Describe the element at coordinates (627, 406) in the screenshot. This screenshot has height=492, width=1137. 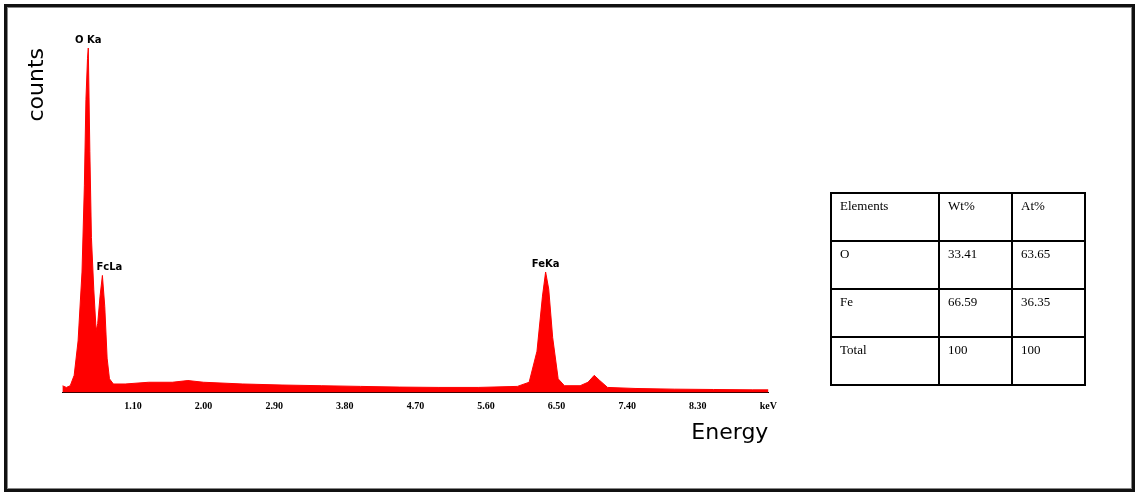
I see `x-tick-label: 7.40` at that location.